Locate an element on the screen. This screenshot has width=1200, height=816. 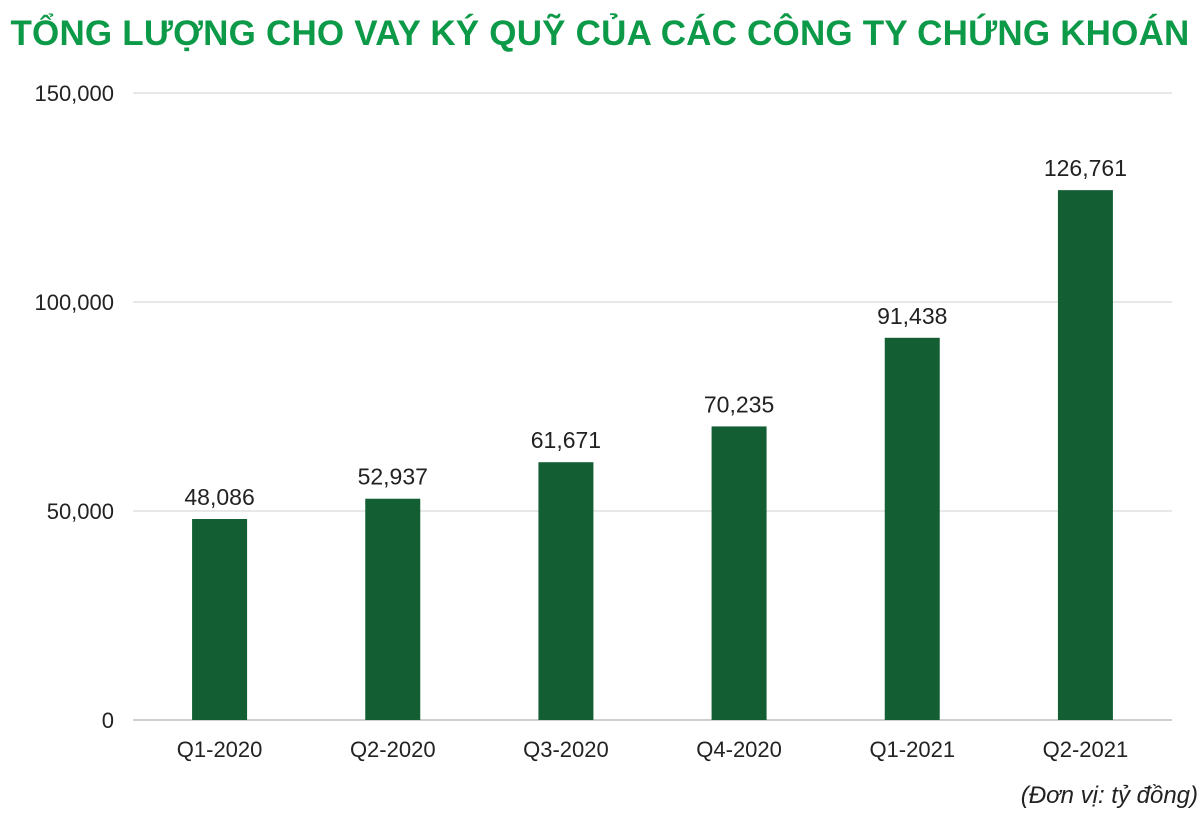
data-label: 70,235 is located at coordinates (739, 404).